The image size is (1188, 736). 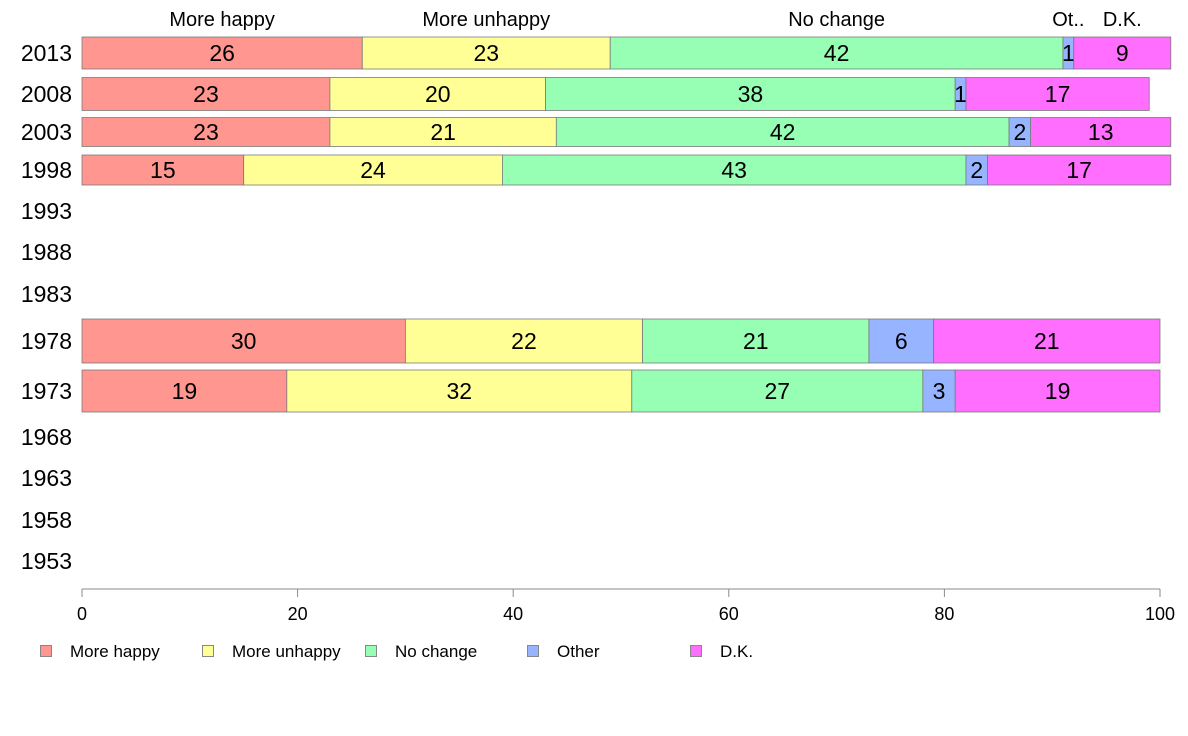 What do you see at coordinates (655, 20) in the screenshot?
I see `top-segment-labels: More happy More unhappy No change Ot.. D.K.` at bounding box center [655, 20].